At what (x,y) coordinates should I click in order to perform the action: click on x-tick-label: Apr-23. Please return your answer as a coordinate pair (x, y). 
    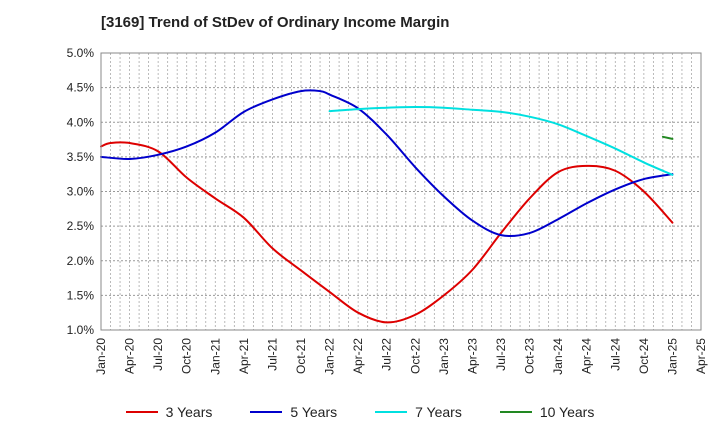
    Looking at the image, I should click on (472, 356).